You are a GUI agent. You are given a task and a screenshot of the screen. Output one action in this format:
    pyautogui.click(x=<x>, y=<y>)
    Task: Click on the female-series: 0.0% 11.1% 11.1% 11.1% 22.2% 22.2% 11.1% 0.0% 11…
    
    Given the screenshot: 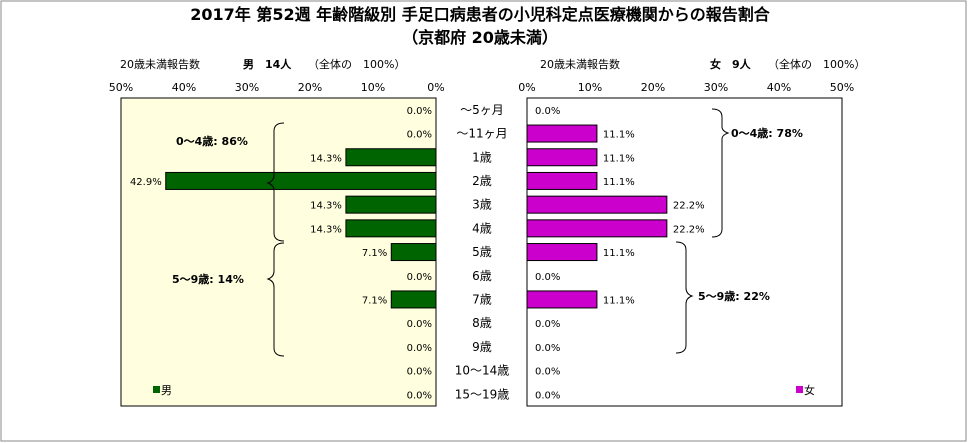 What is the action you would take?
    pyautogui.click(x=615, y=253)
    